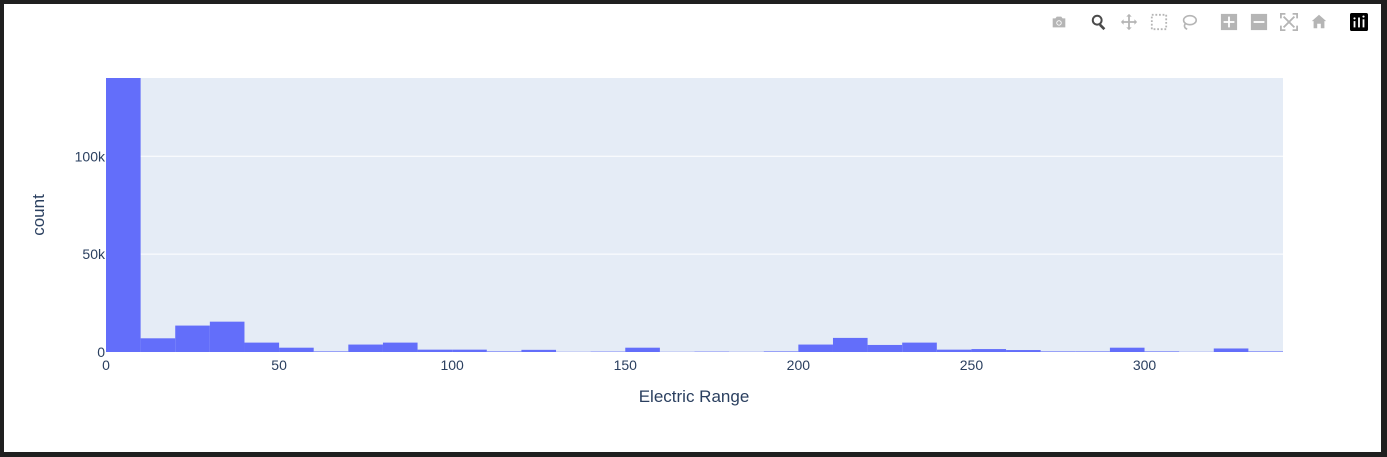 The width and height of the screenshot is (1387, 457). I want to click on box-select-icon, so click(1159, 22).